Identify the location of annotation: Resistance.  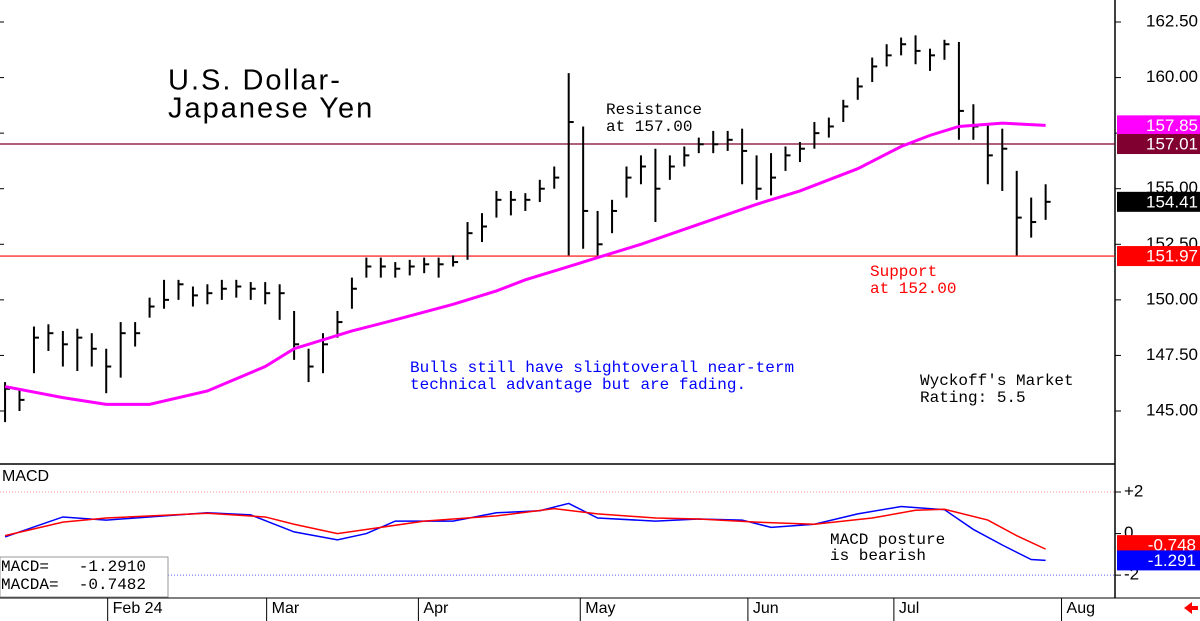
(654, 110).